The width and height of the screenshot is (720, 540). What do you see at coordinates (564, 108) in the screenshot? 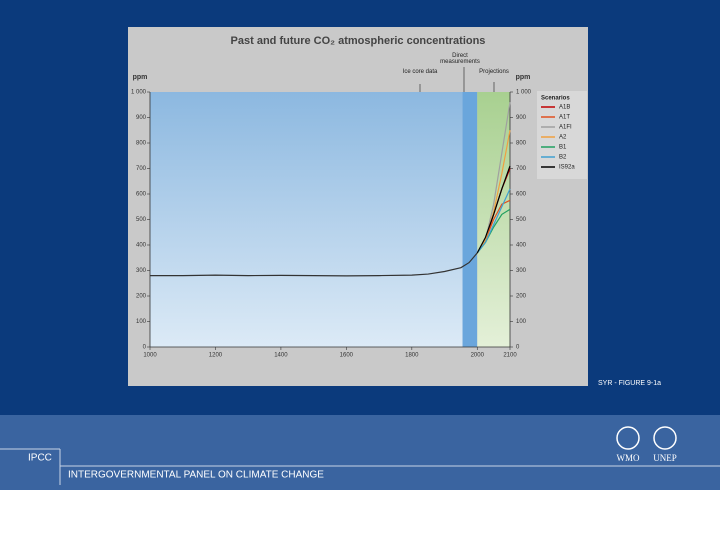
I see `legend-label: A1B` at bounding box center [564, 108].